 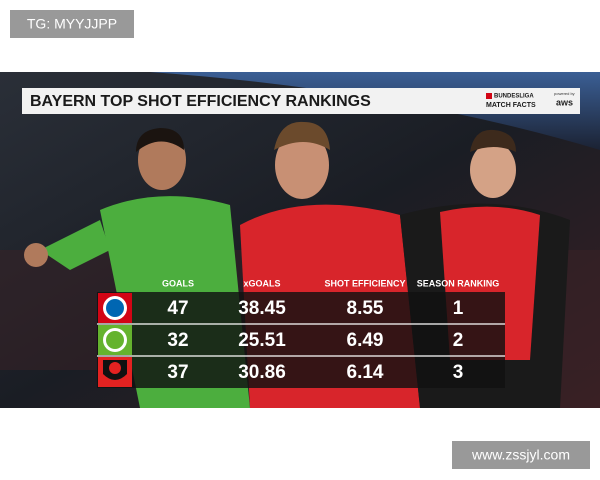 What do you see at coordinates (365, 340) in the screenshot?
I see `cell: 6.49` at bounding box center [365, 340].